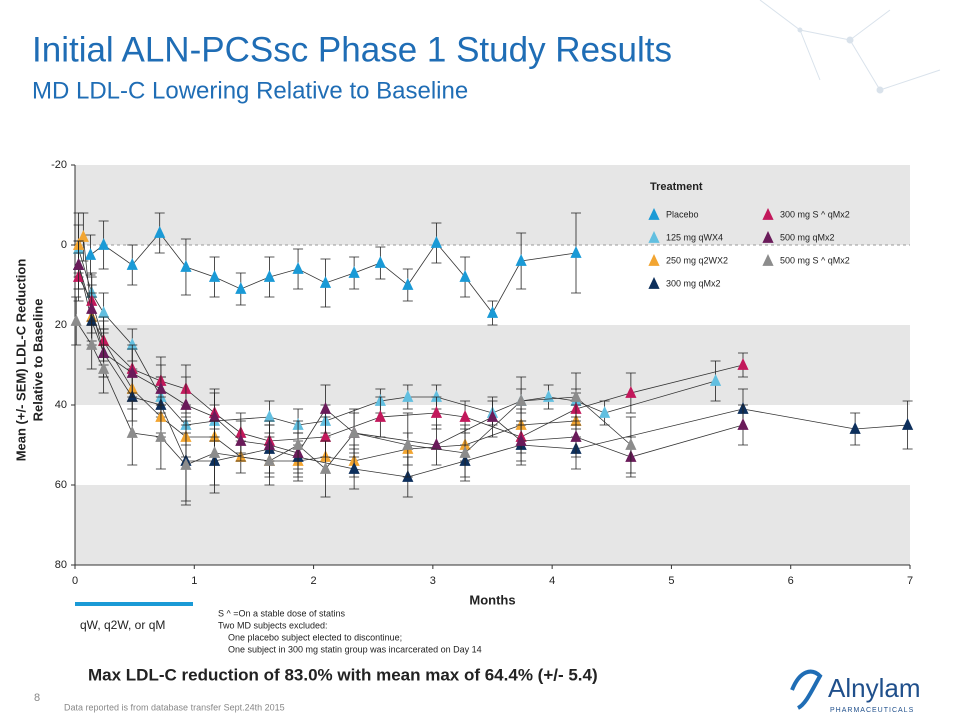  What do you see at coordinates (122, 625) in the screenshot?
I see `dosing-note: qW, q2W, or qM` at bounding box center [122, 625].